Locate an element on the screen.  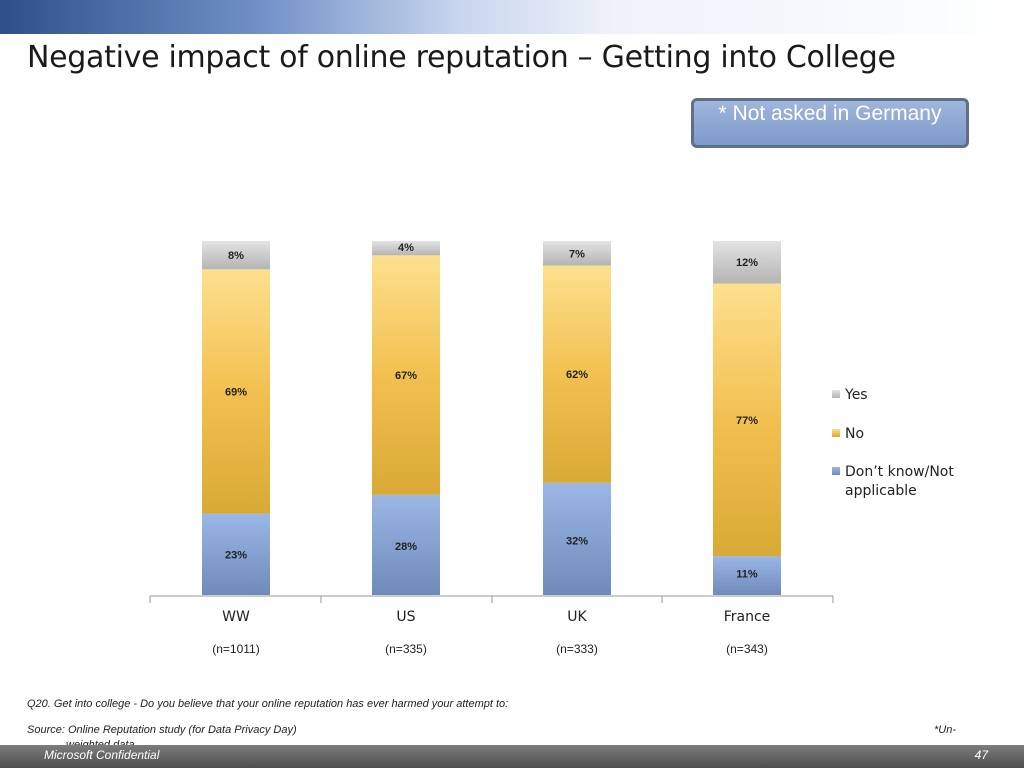
bar-no-ww is located at coordinates (236, 391).